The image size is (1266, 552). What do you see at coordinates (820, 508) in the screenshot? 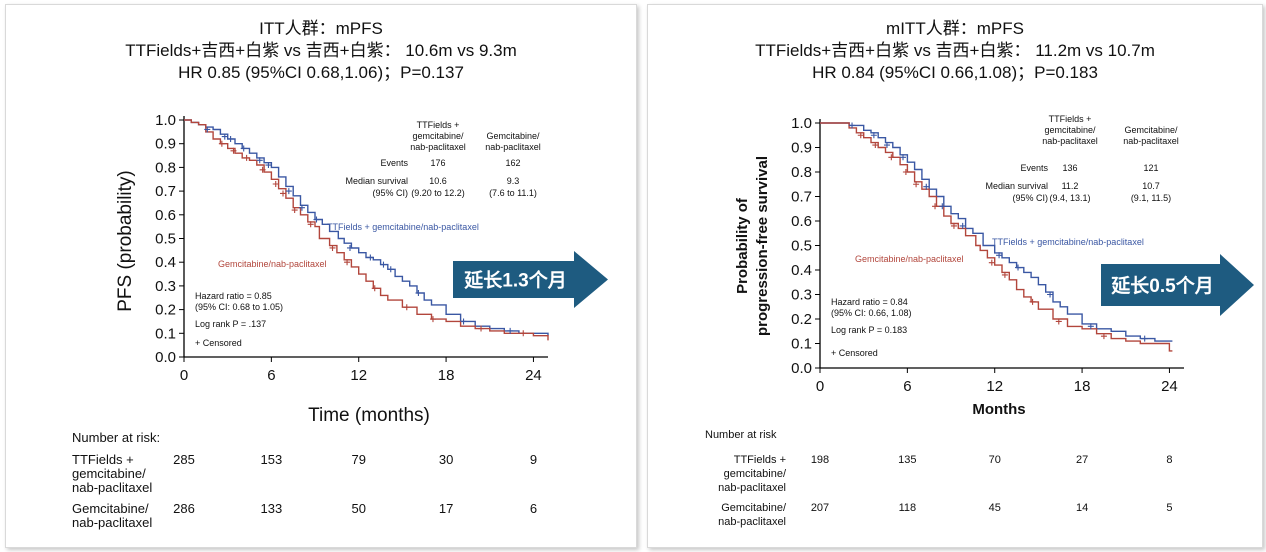
I see `risk-count: 207` at bounding box center [820, 508].